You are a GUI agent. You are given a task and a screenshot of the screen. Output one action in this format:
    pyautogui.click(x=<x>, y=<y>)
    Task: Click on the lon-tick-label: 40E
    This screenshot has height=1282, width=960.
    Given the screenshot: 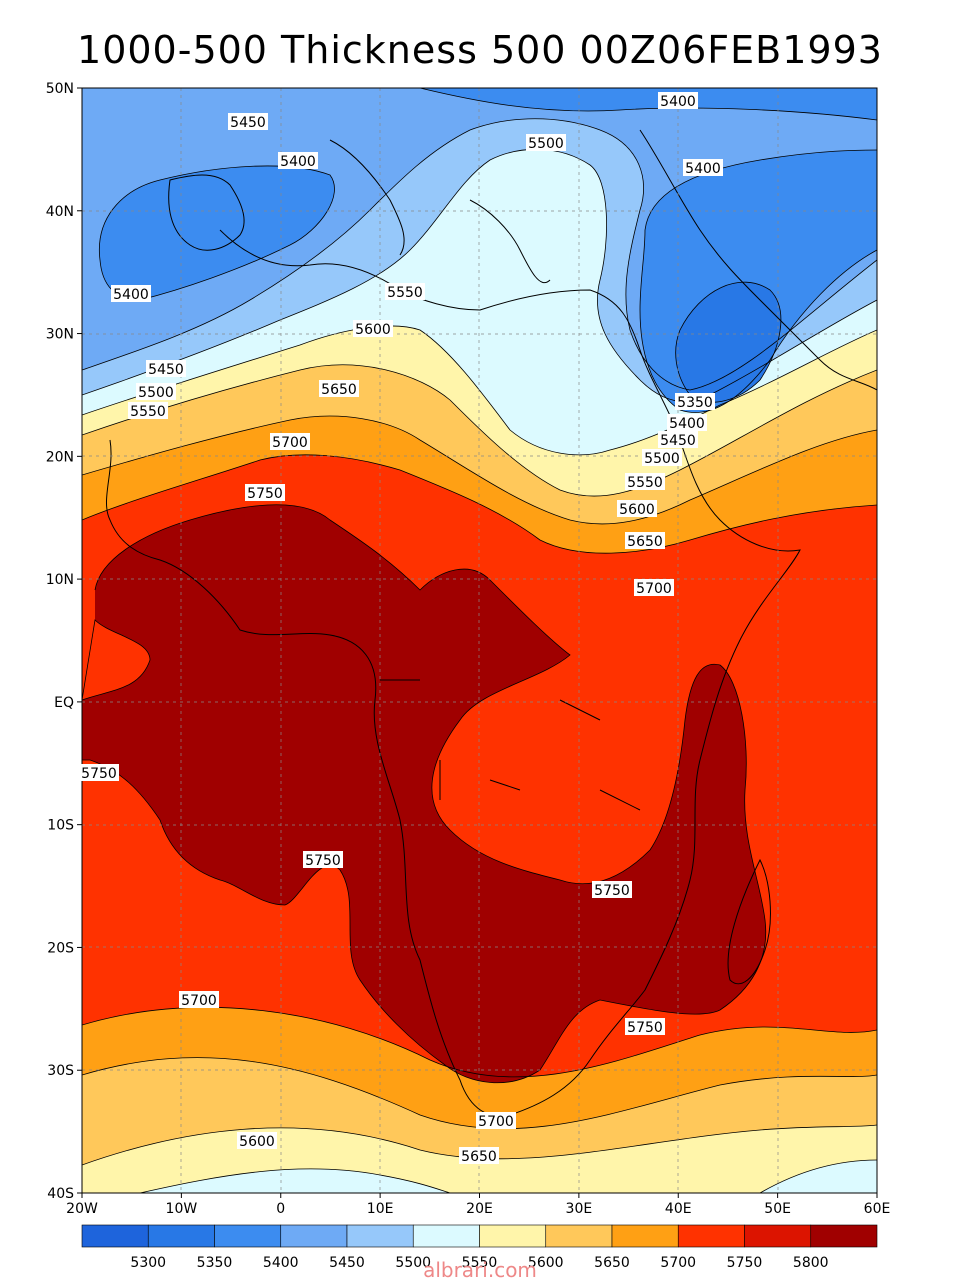 What is the action you would take?
    pyautogui.click(x=678, y=1209)
    